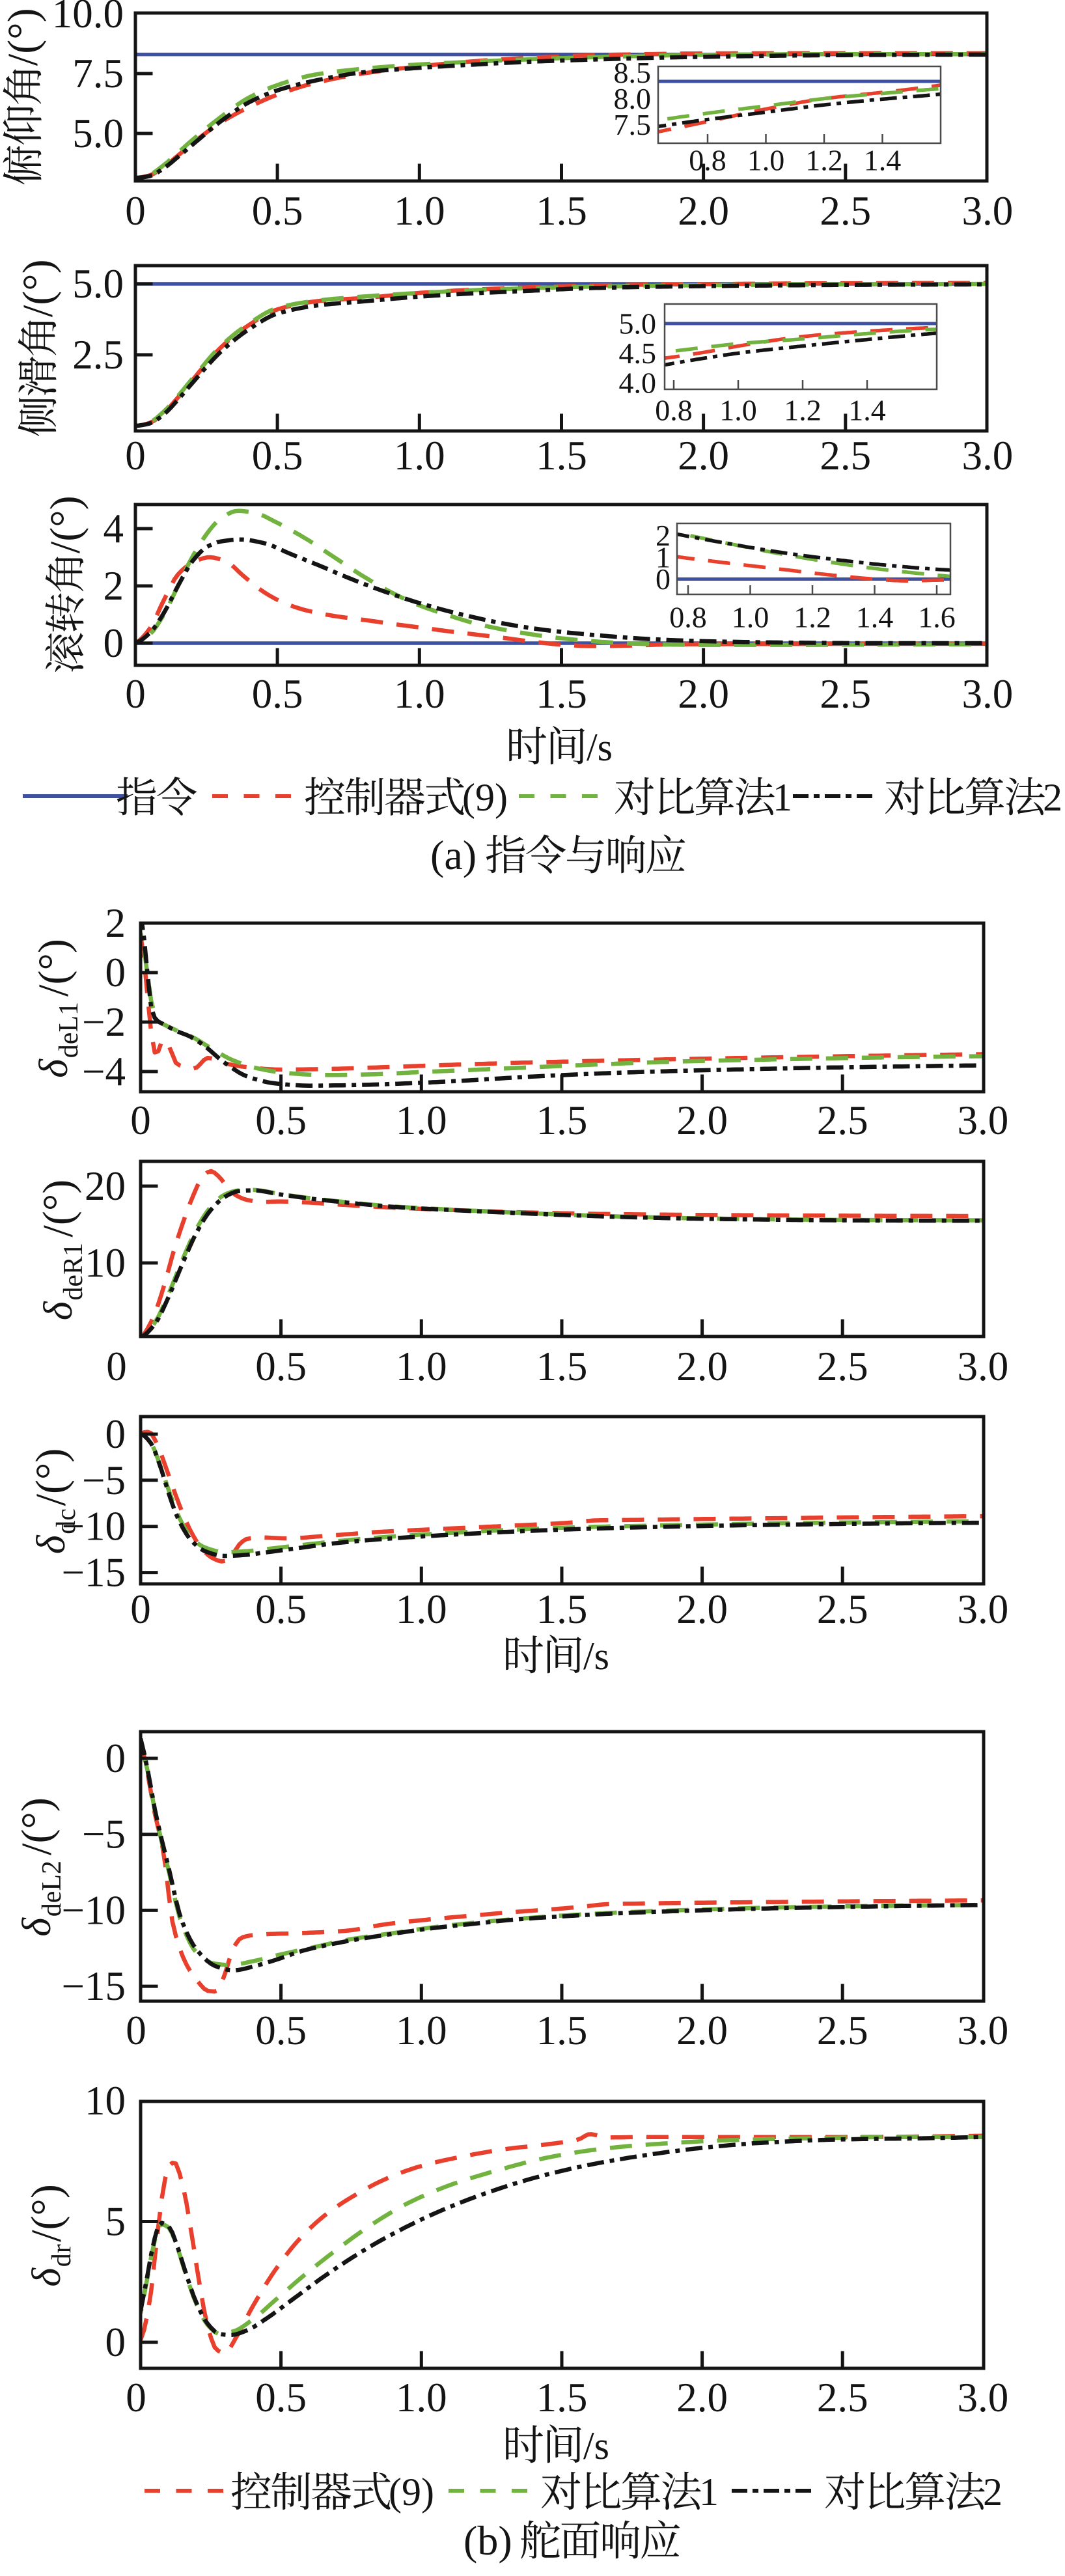 The width and height of the screenshot is (1065, 2576). Describe the element at coordinates (105, 1186) in the screenshot. I see `svg-text: 20` at that location.